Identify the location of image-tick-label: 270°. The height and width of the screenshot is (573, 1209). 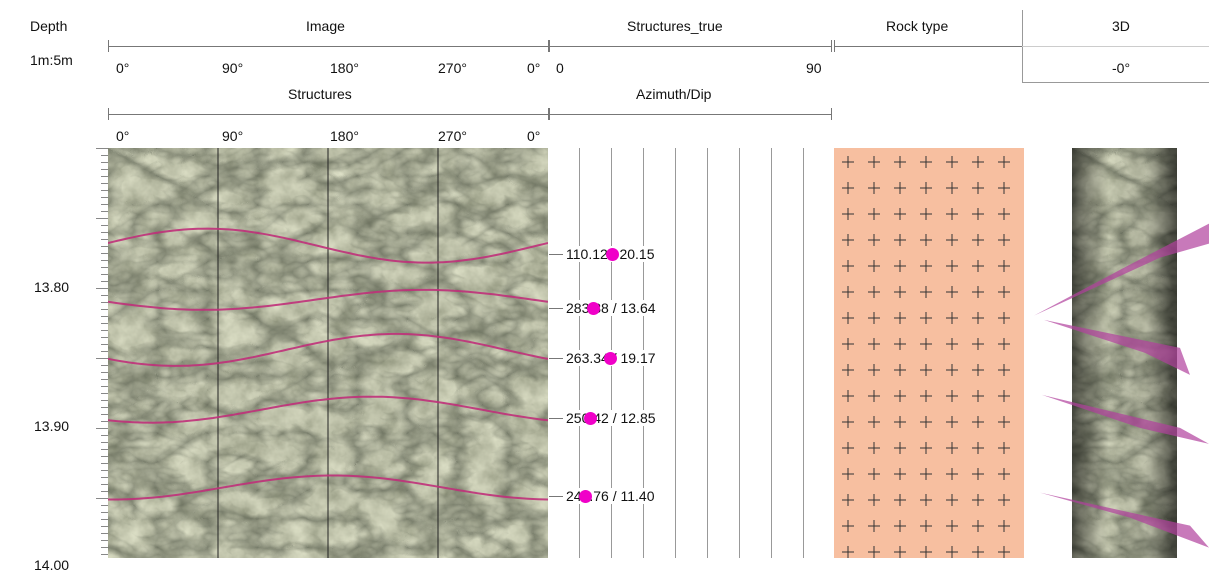
(452, 68).